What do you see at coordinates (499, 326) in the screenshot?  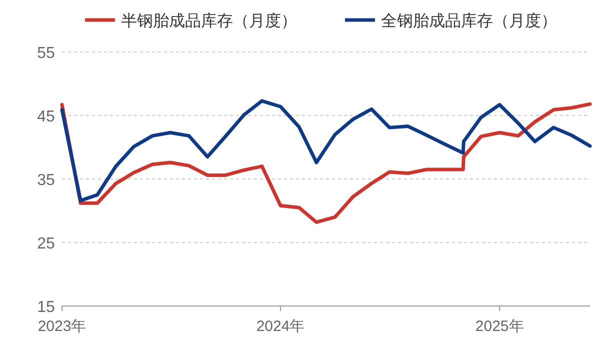 I see `x-tick-label: 2025年` at bounding box center [499, 326].